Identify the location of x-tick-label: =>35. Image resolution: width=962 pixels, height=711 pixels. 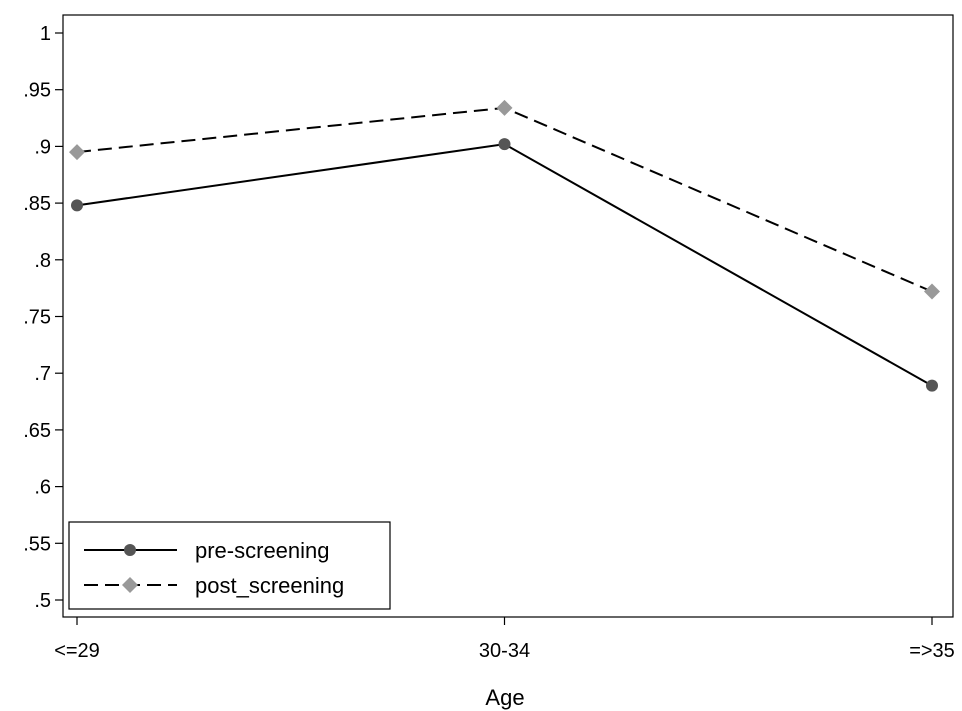
(932, 651).